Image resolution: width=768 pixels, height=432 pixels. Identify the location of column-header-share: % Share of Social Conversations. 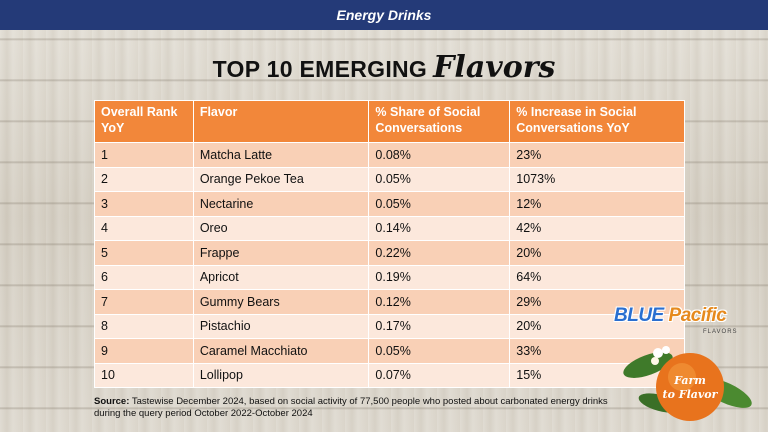
(439, 121).